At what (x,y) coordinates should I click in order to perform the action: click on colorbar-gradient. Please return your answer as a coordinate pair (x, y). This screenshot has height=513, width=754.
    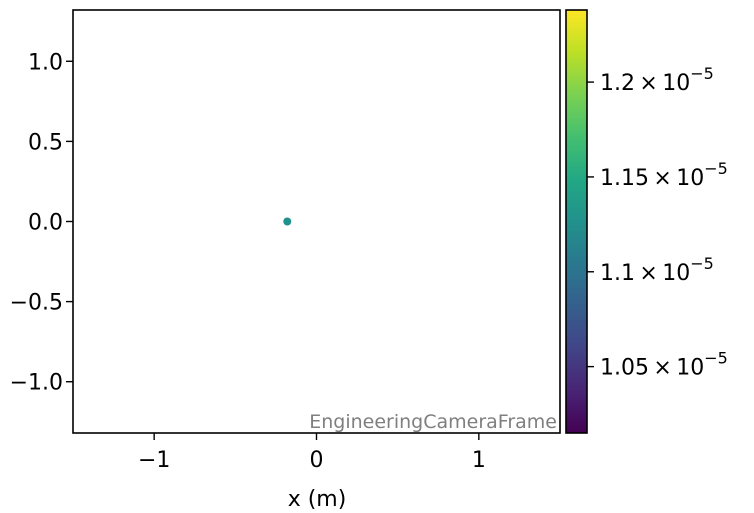
    Looking at the image, I should click on (576, 221).